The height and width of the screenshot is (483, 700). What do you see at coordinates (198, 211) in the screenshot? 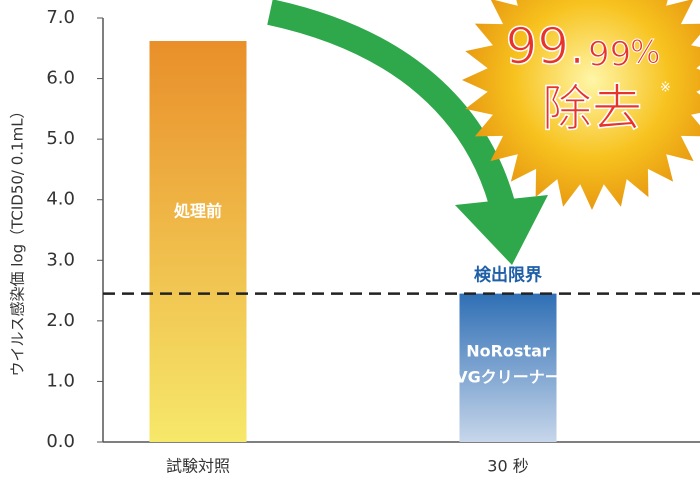
I see `bar-label: 処理前` at bounding box center [198, 211].